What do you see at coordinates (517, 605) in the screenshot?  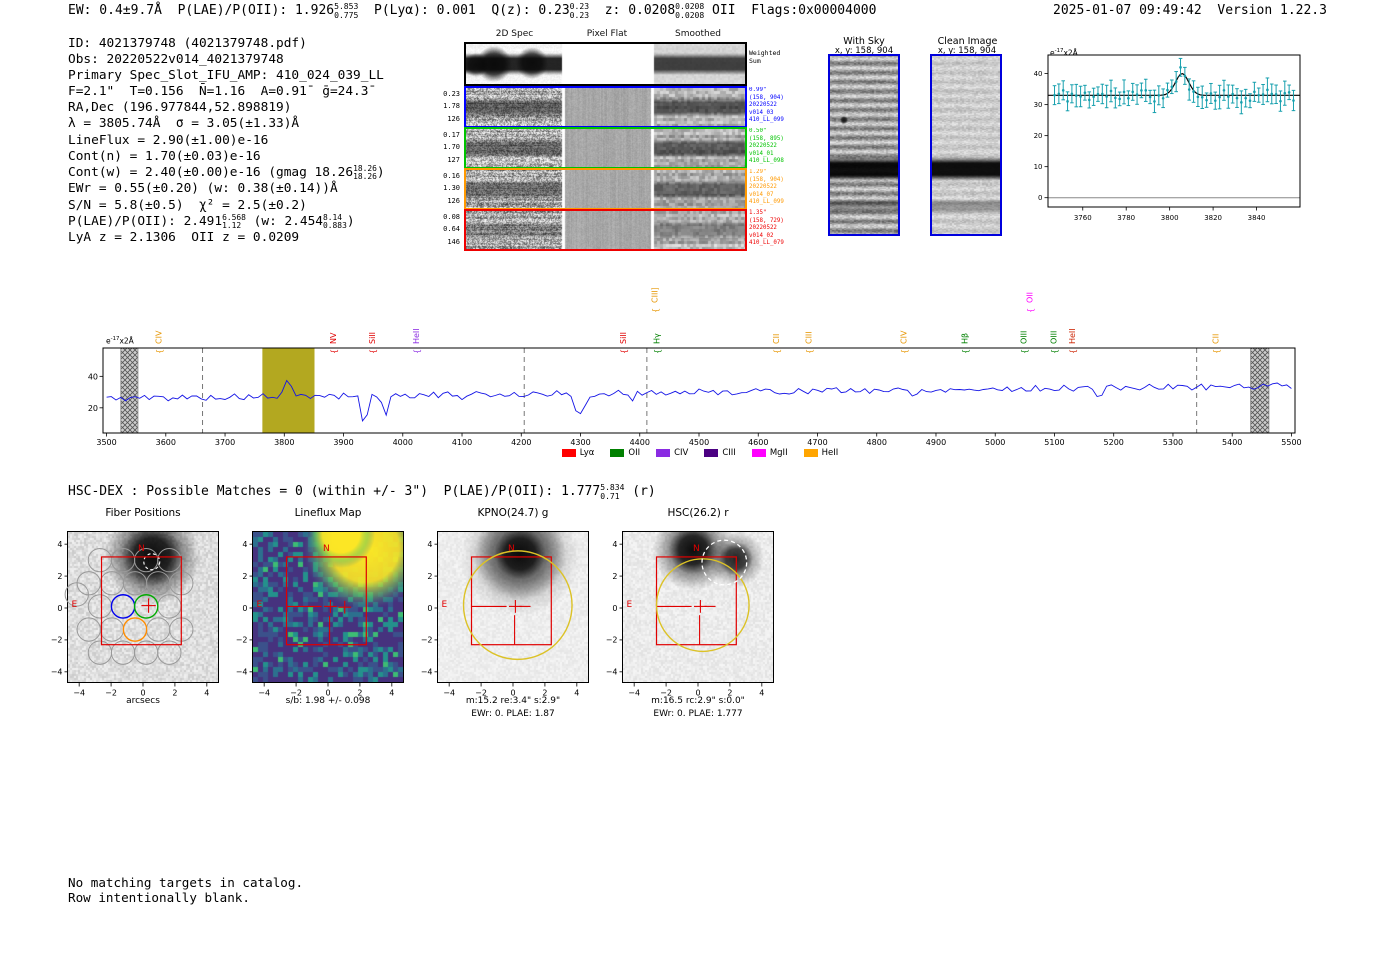 I see `aperture-circle` at bounding box center [517, 605].